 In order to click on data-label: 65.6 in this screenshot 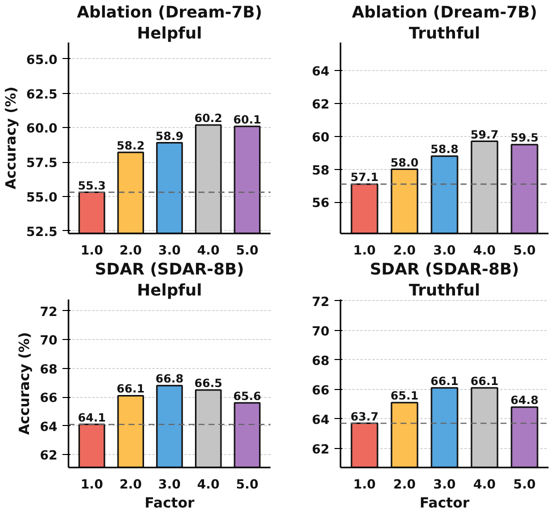, I will do `click(247, 395)`.